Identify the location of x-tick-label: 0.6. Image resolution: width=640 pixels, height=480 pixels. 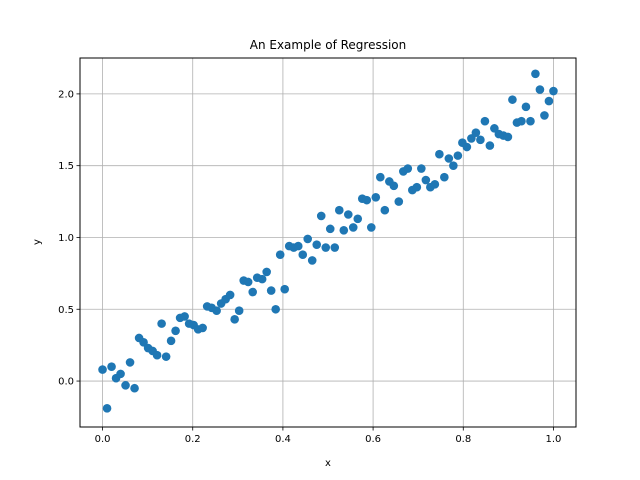
(373, 439).